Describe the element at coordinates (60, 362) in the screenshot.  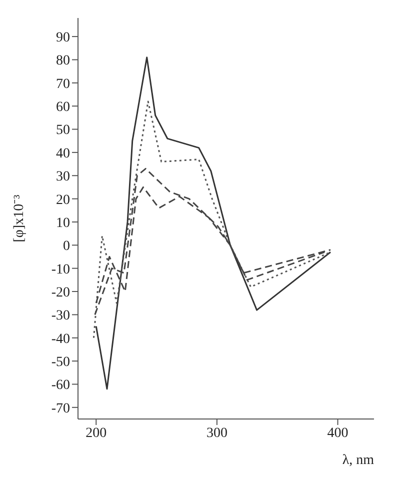
I see `y-tick-label: -50` at that location.